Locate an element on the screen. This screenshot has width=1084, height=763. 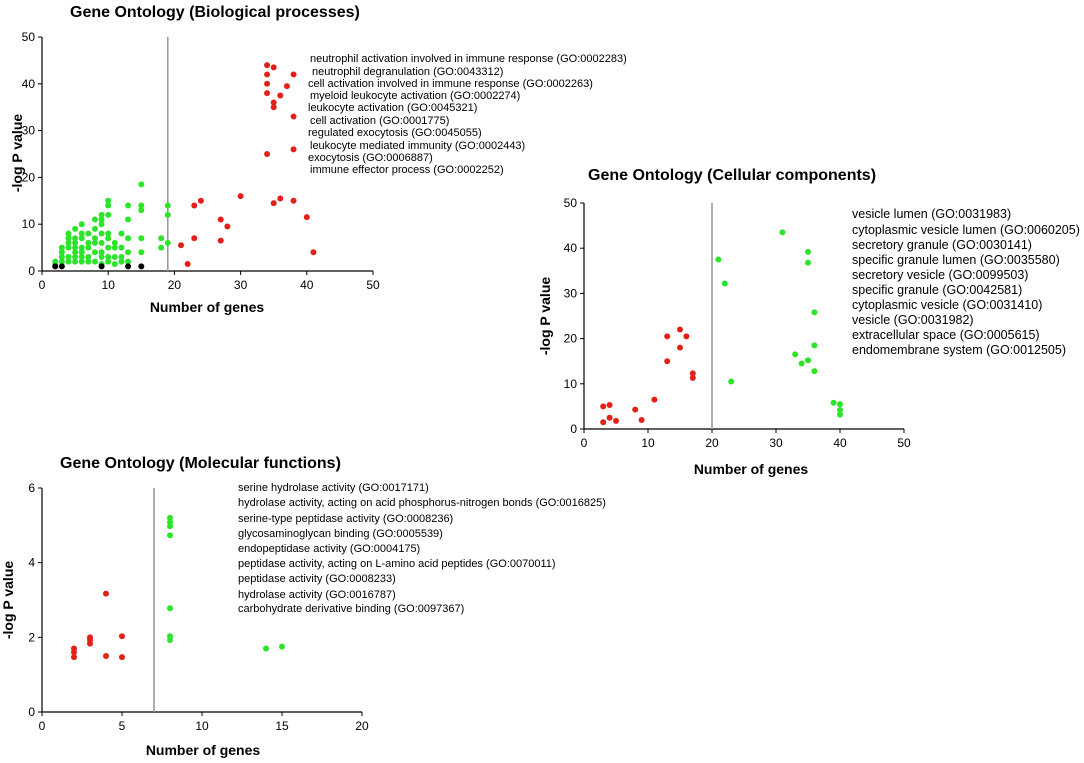
y-tick-label: 20 is located at coordinates (29, 177).